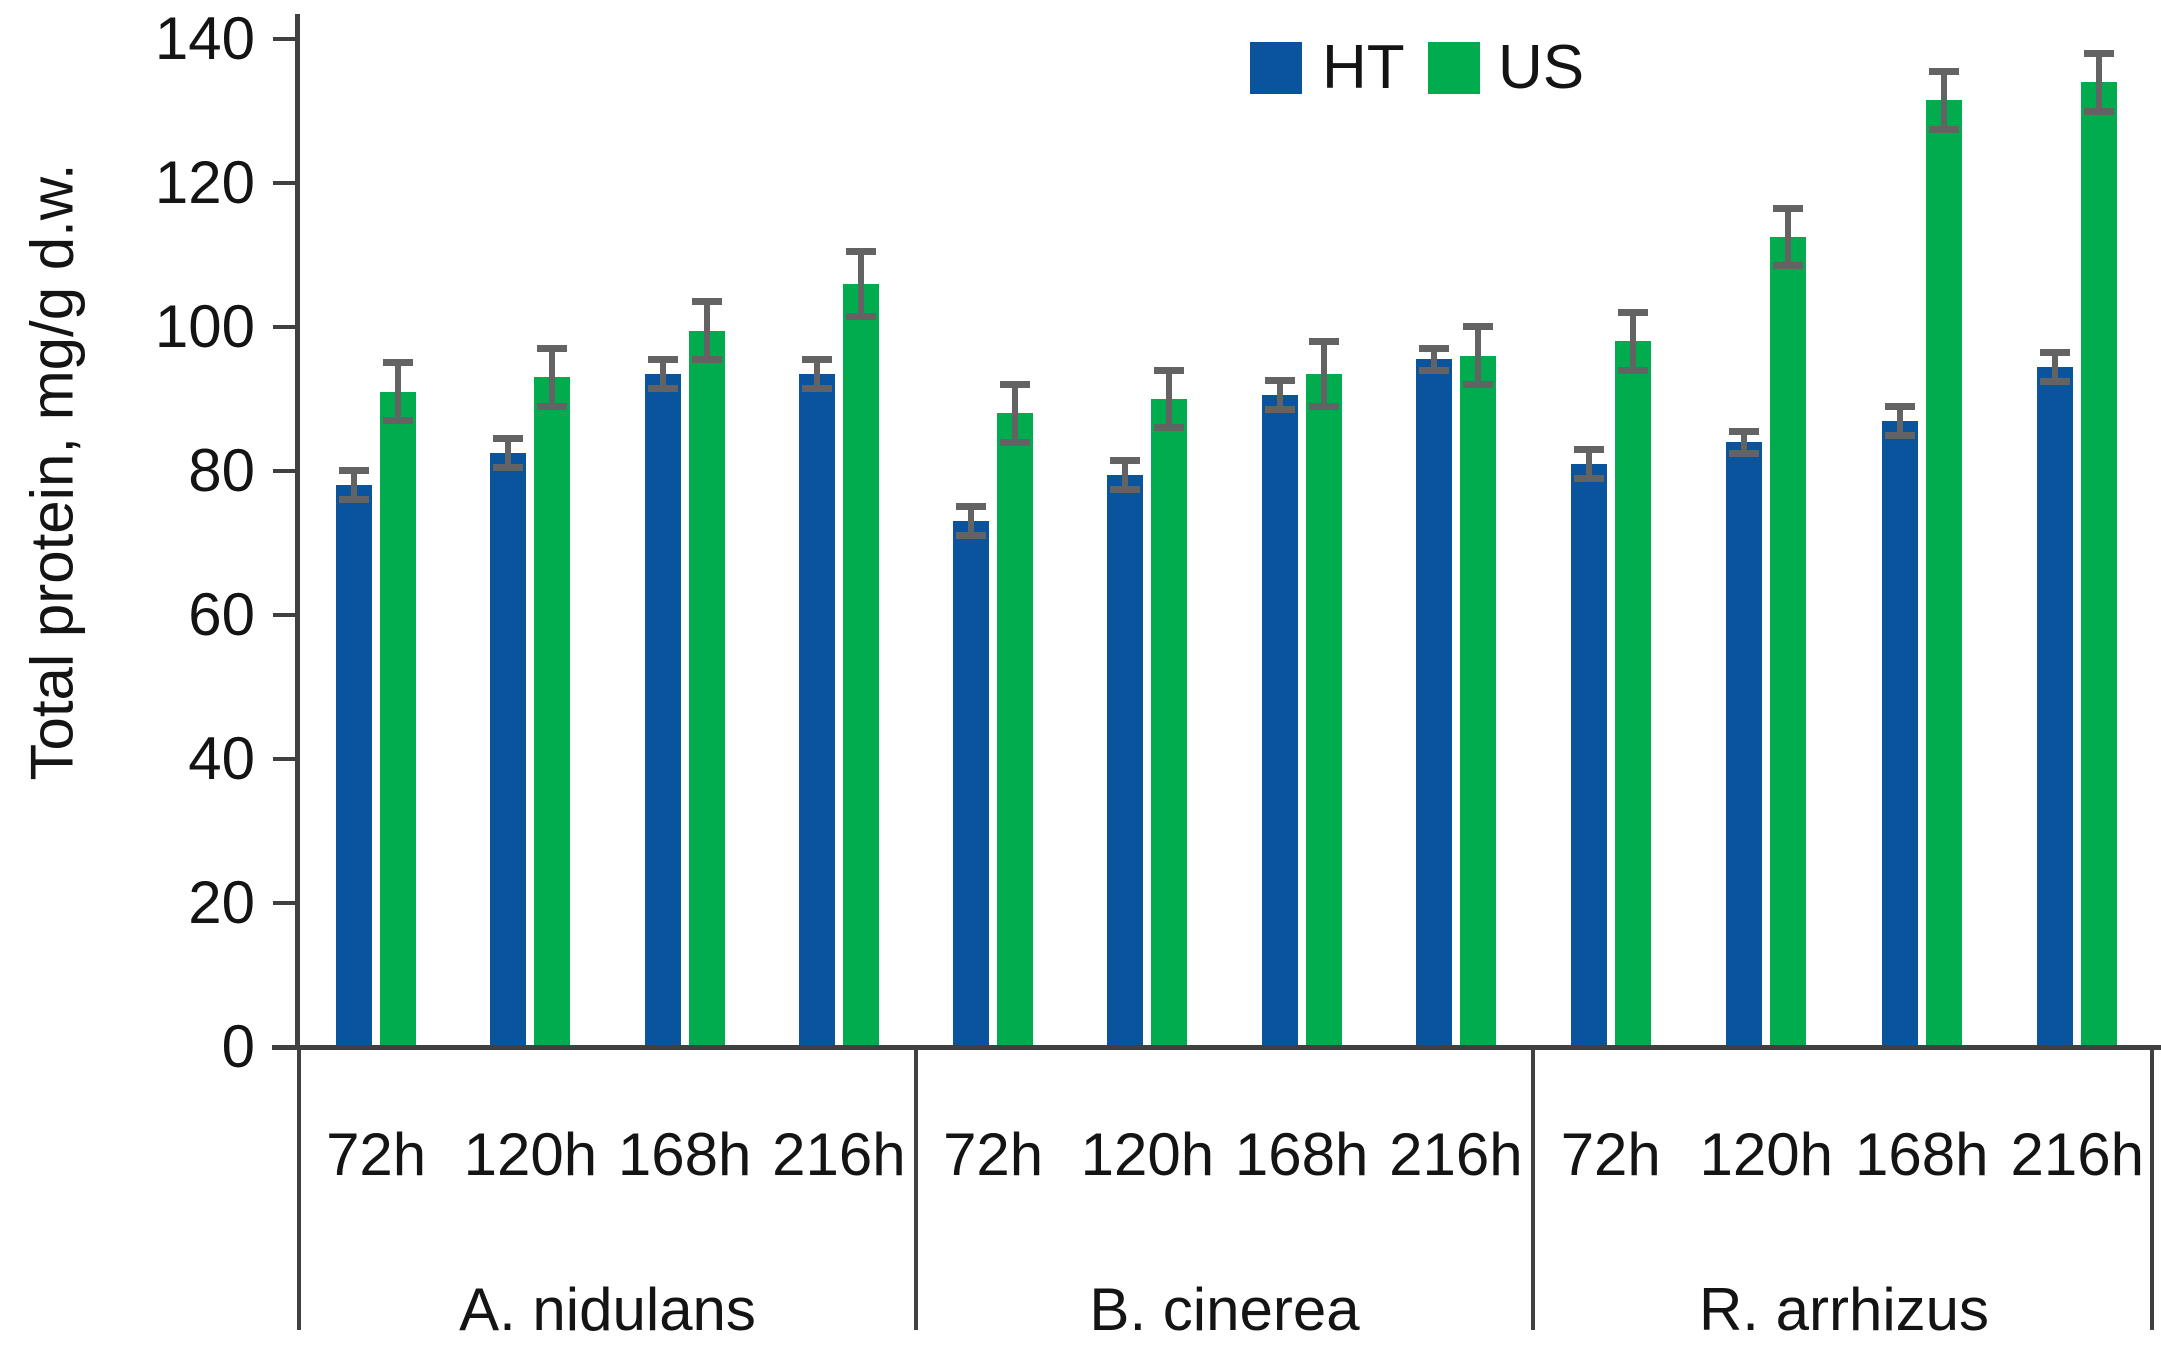 The image size is (2161, 1346). I want to click on group-label: B. cinerea, so click(1224, 1309).